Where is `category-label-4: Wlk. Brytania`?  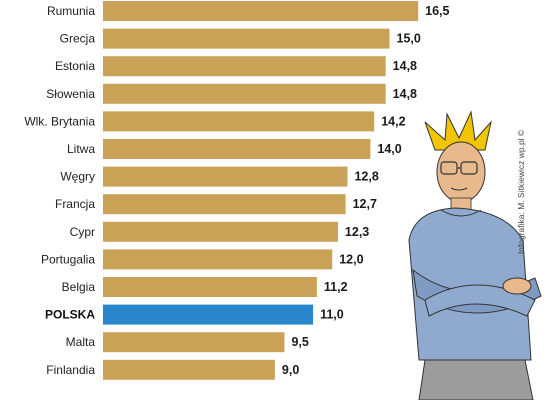
category-label-4: Wlk. Brytania is located at coordinates (59, 121).